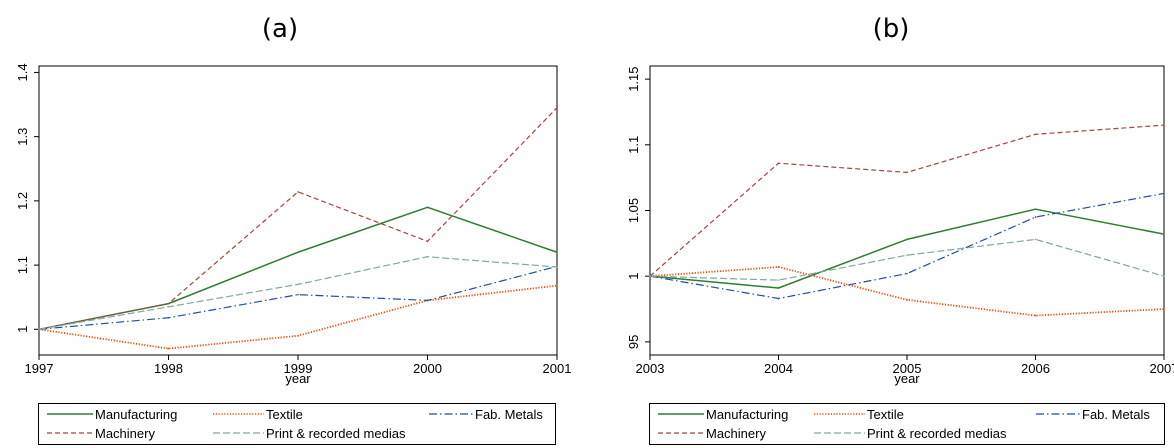  I want to click on y-tick-label: 1.3, so click(22, 137).